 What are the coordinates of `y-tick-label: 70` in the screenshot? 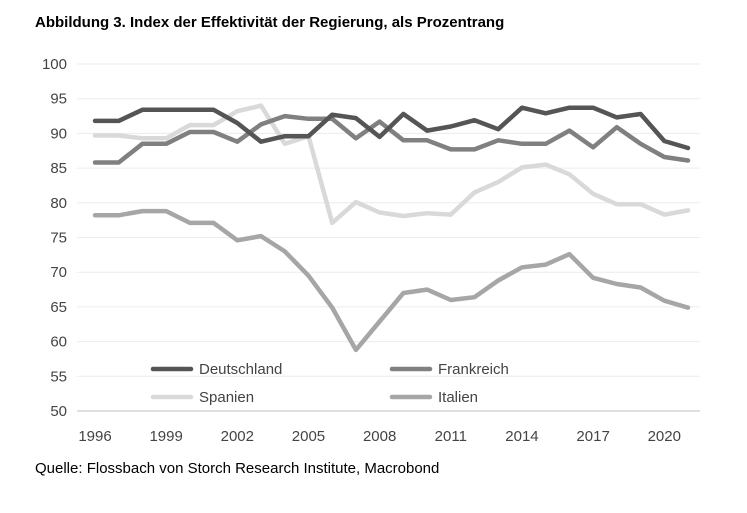 It's located at (58, 272).